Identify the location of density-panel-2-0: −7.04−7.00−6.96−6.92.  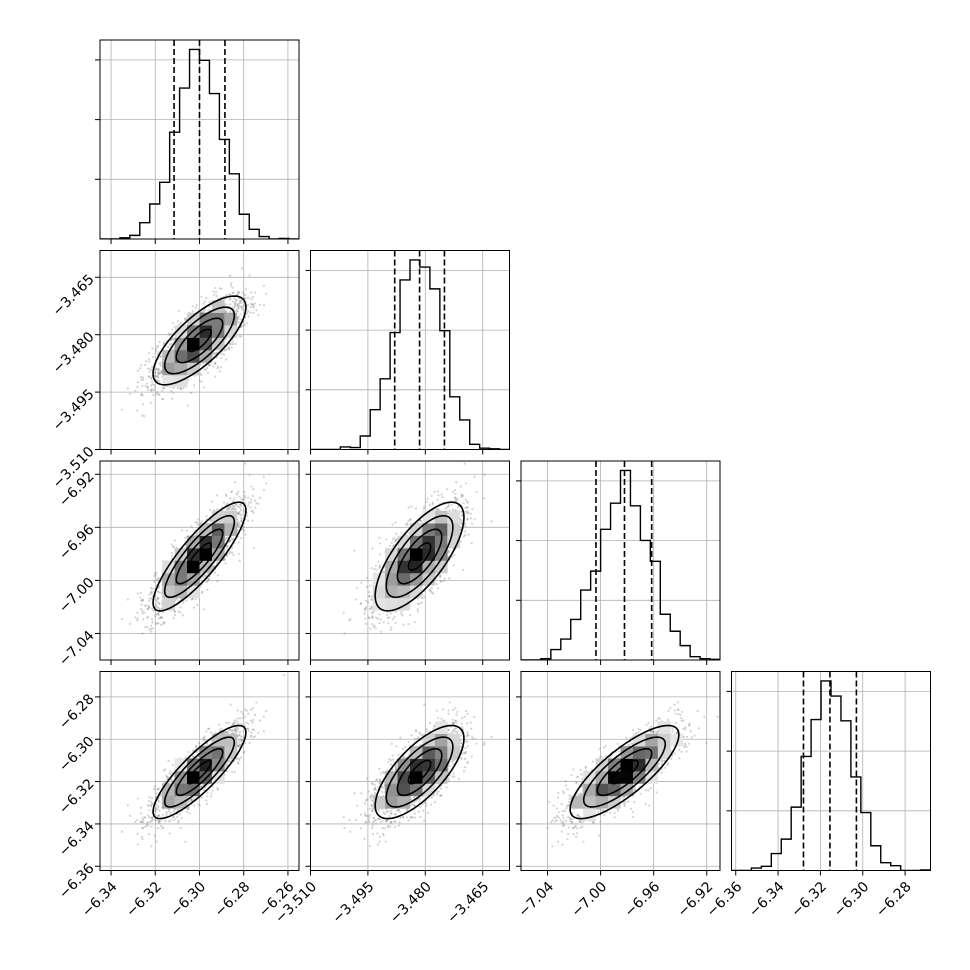
(178, 564).